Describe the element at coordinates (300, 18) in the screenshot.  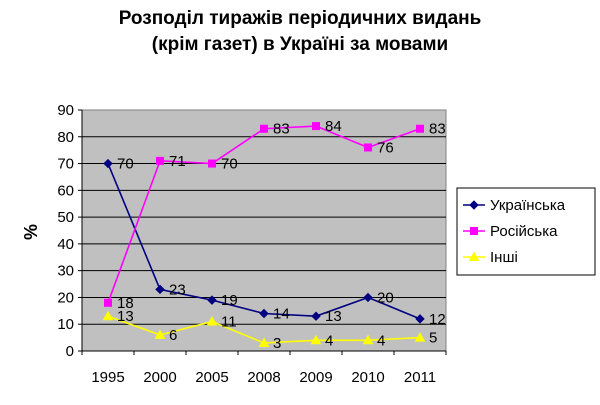
I see `chart-title-line-1: Розподіл тиражів періодичних видань` at that location.